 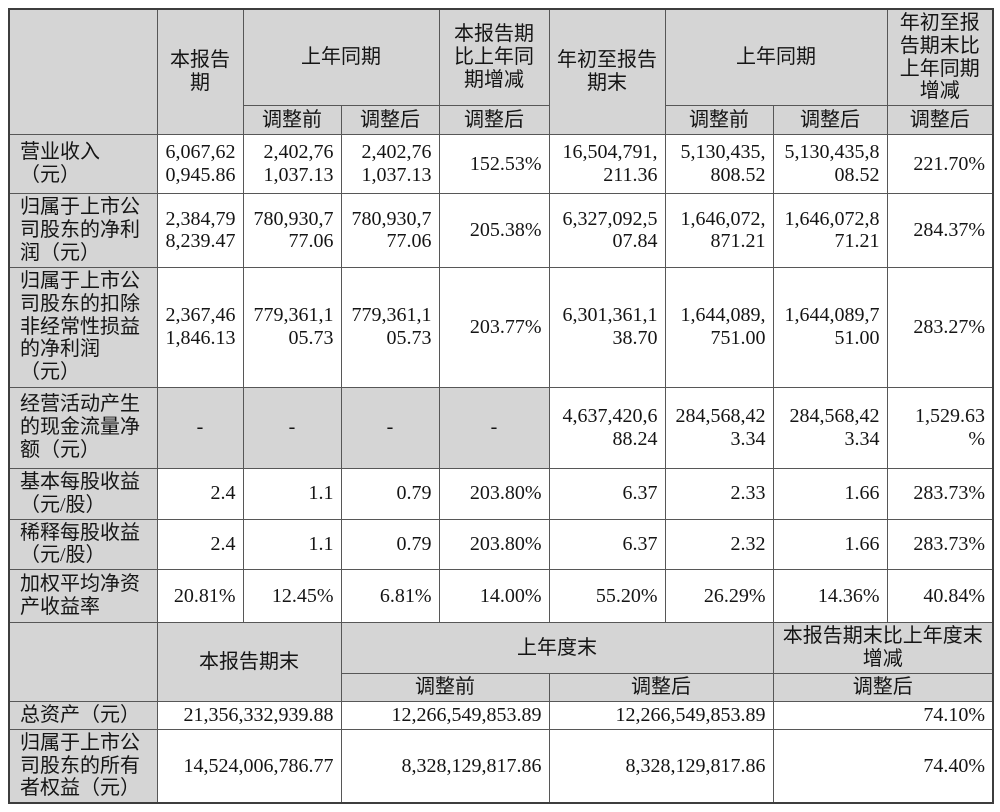 I want to click on row-label: 经营活动产生 的现金流量净 额（元）, so click(x=83, y=427).